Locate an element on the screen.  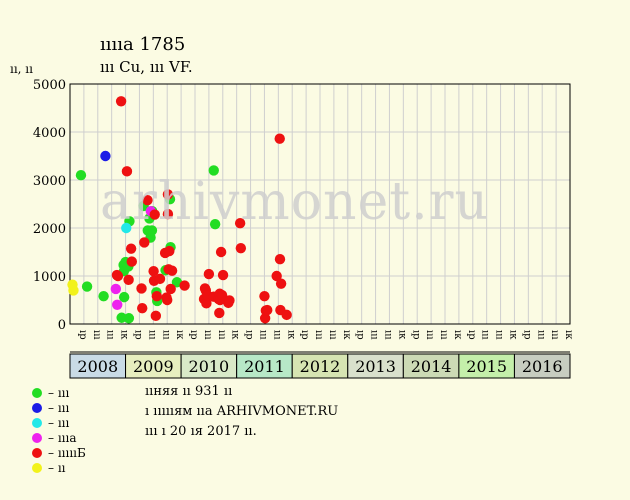
year-label: 2016 is located at coordinates (542, 366).